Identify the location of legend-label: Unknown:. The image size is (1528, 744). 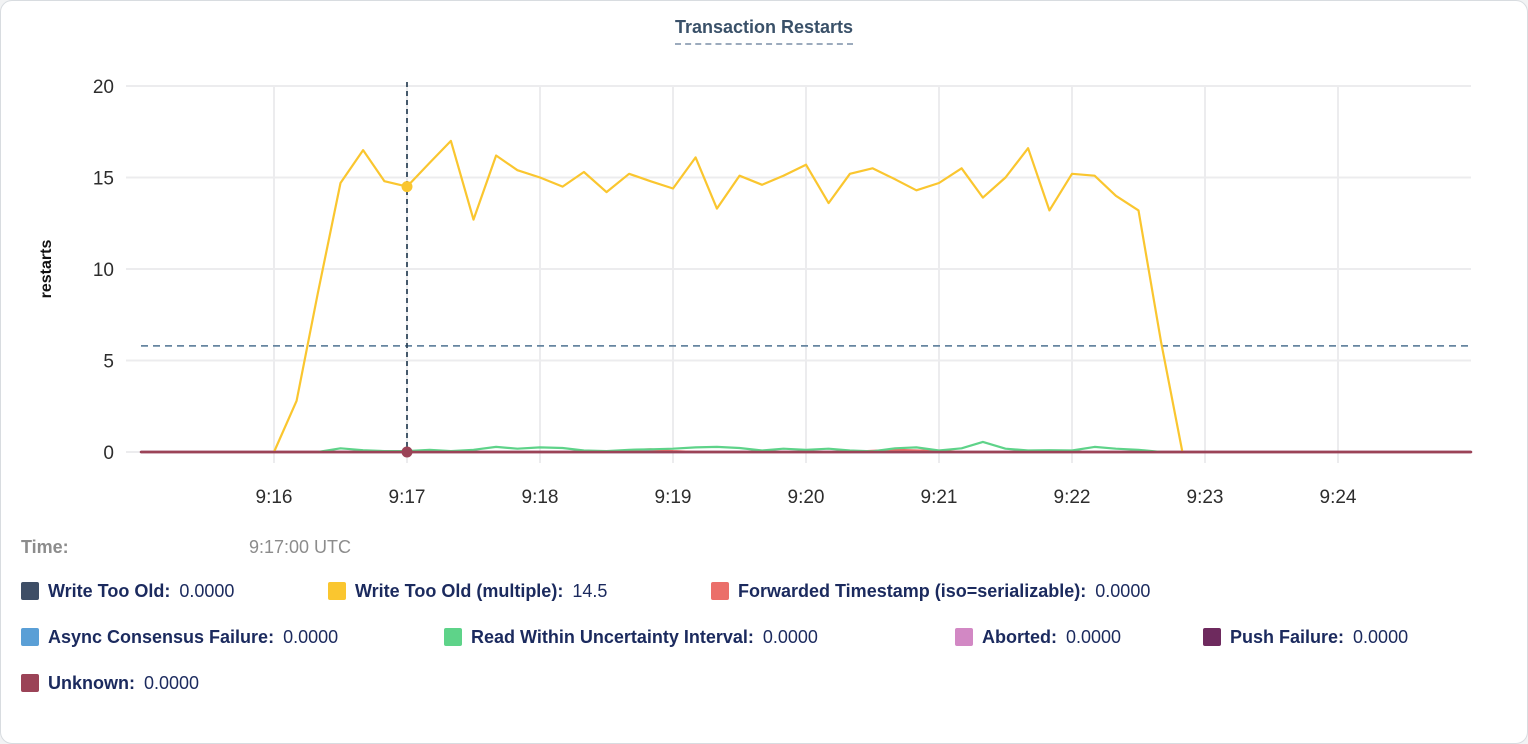
(91, 682).